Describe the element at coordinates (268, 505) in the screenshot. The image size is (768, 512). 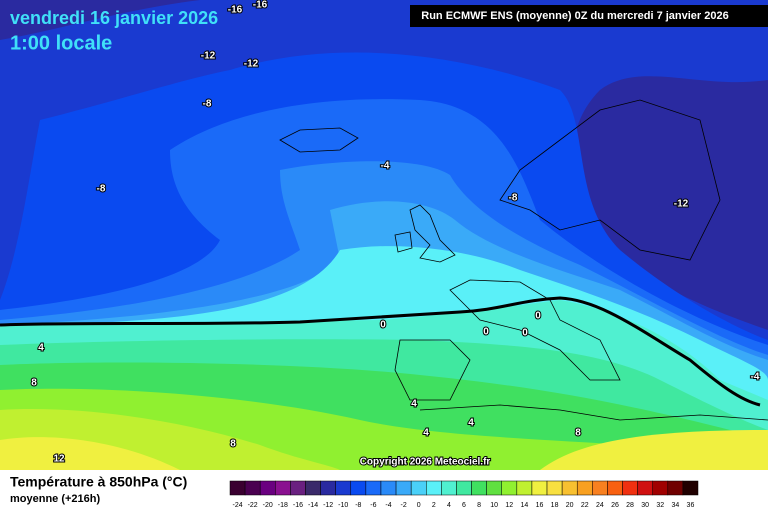
I see `colorbar-tick-label: -20` at that location.